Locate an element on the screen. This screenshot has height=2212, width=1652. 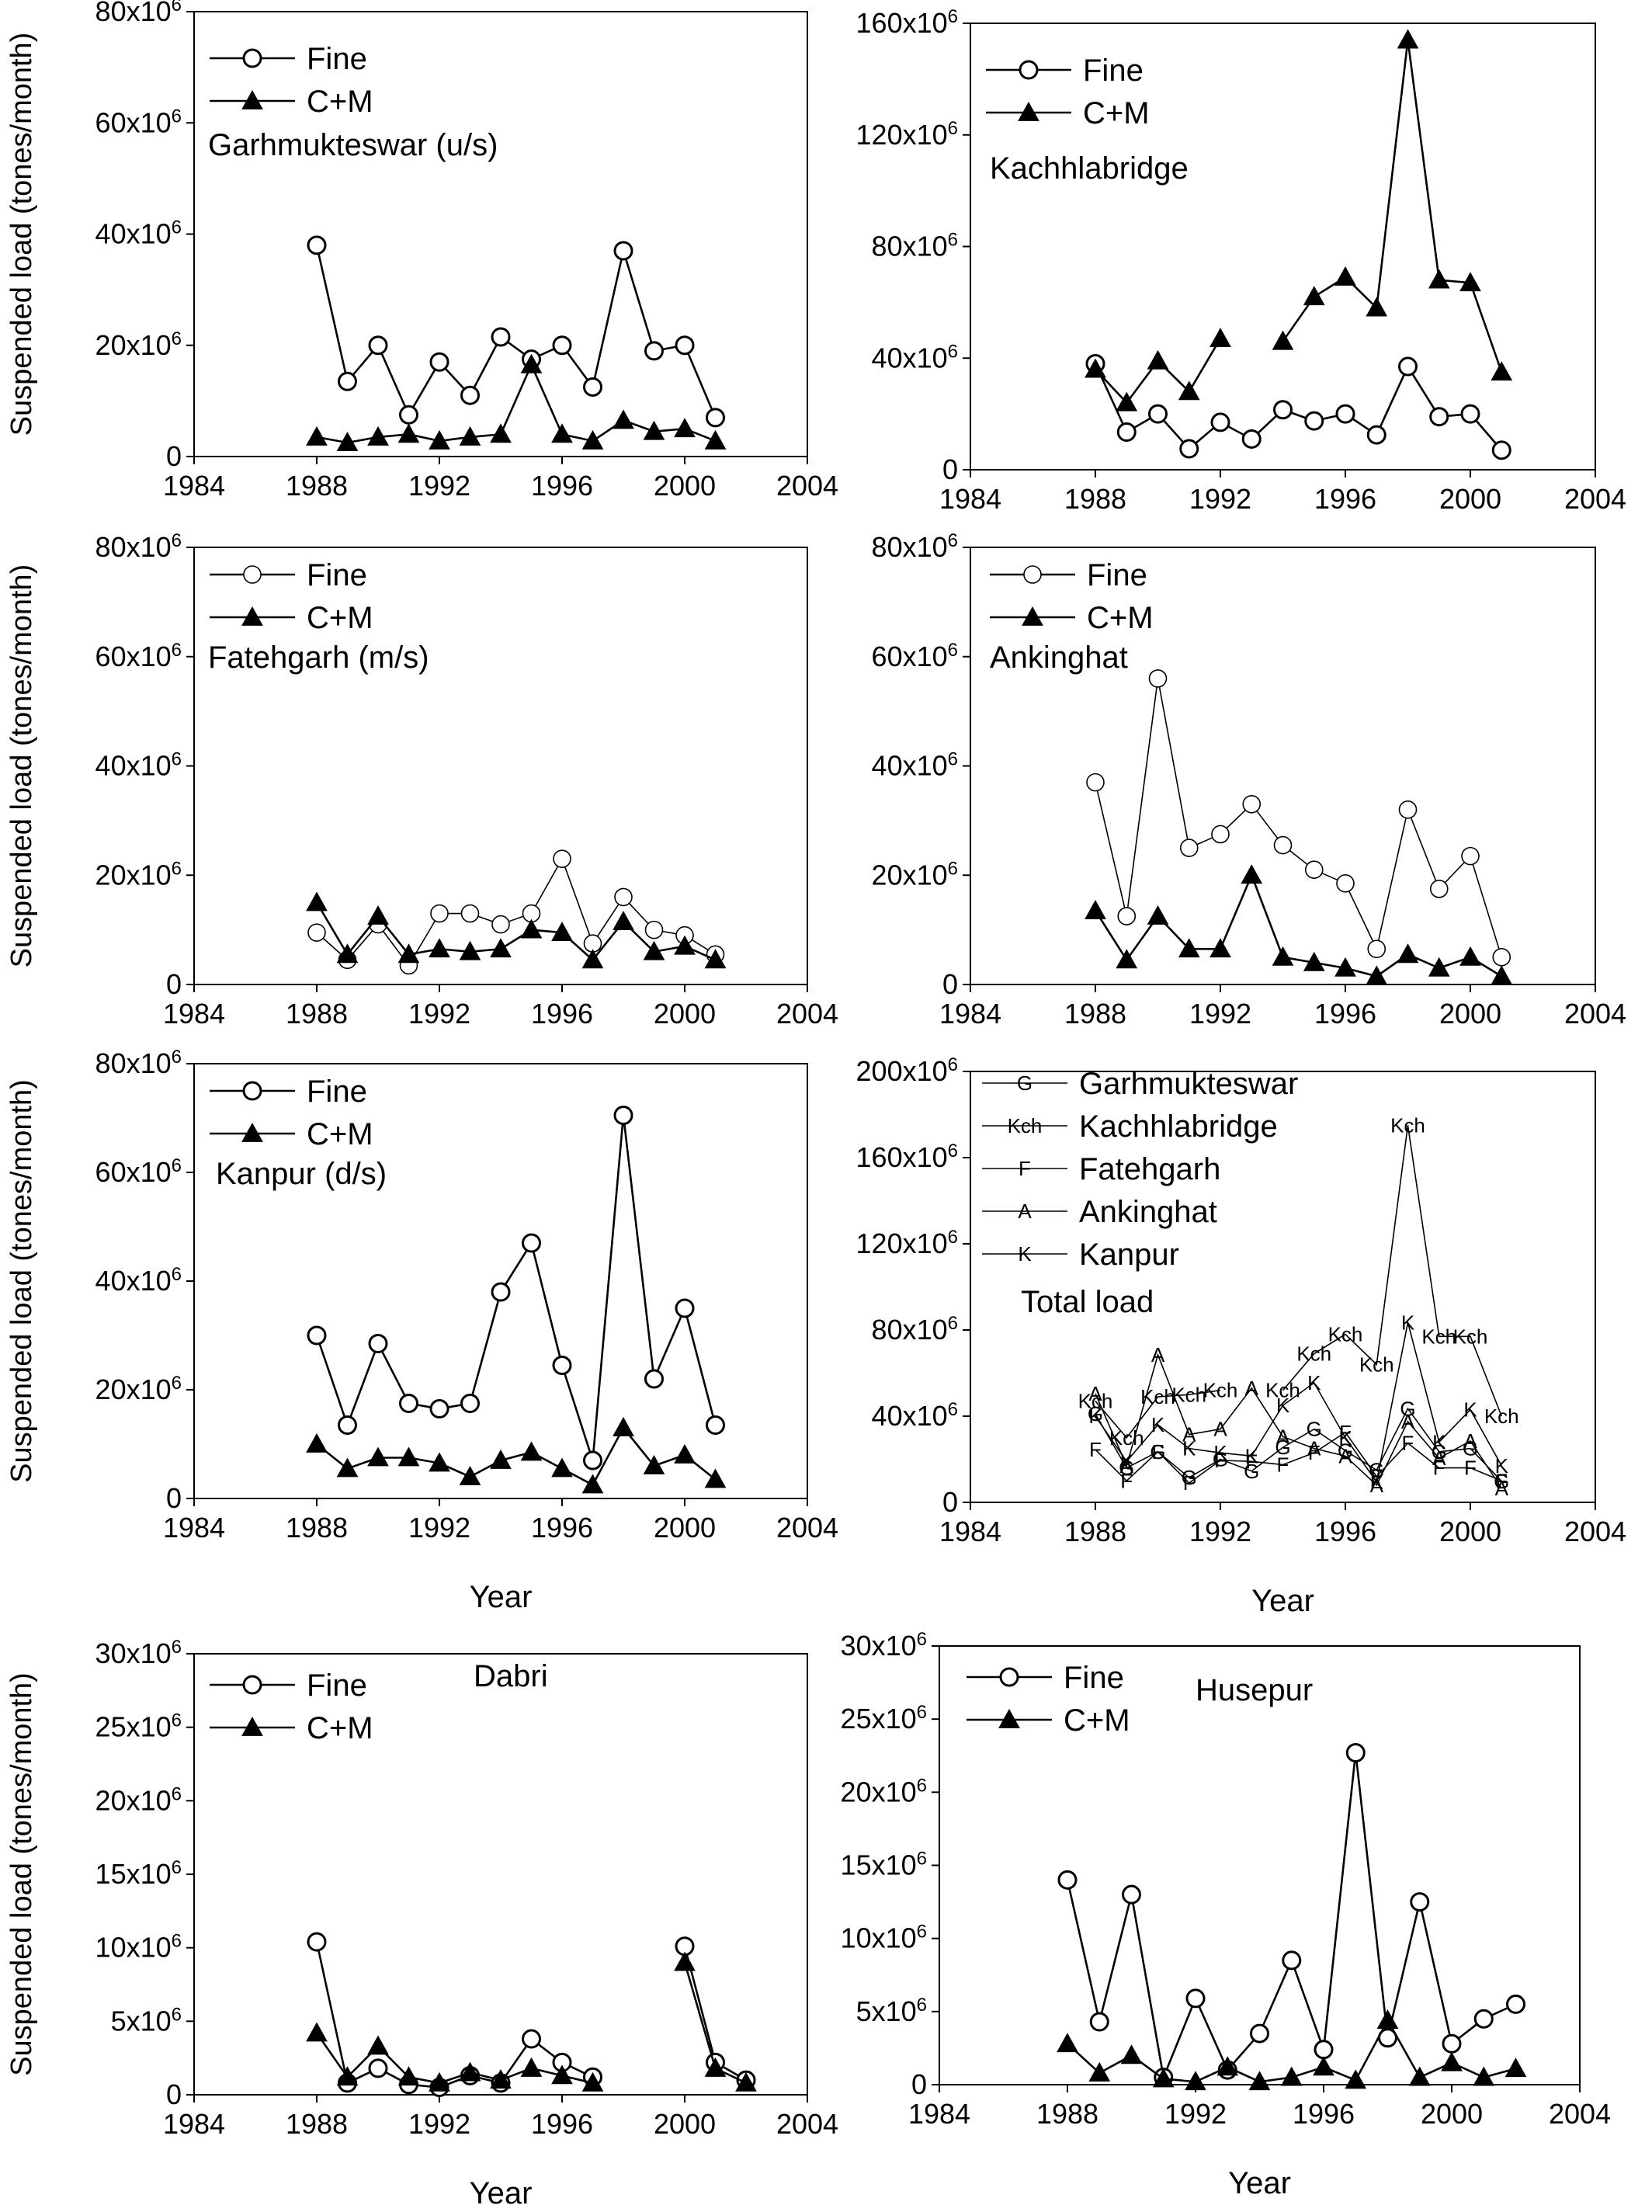
legend-marker: K is located at coordinates (1025, 1254).